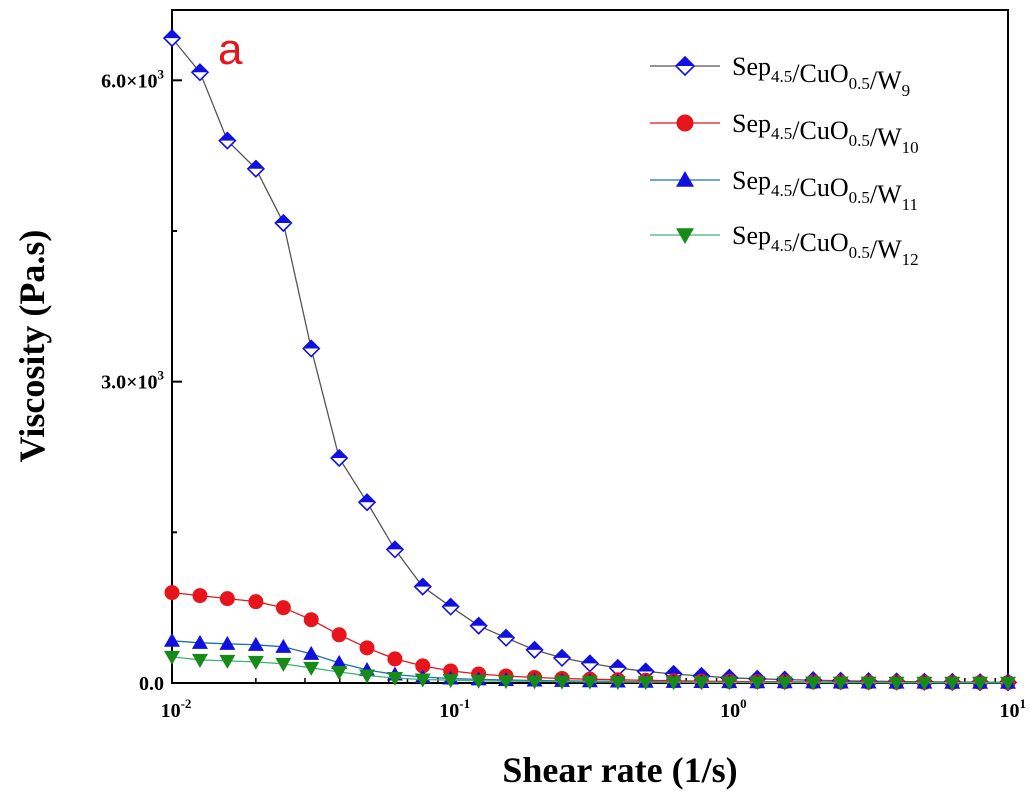  What do you see at coordinates (825, 190) in the screenshot?
I see `legend-label: Sep4.5/CuO0.5/W11` at bounding box center [825, 190].